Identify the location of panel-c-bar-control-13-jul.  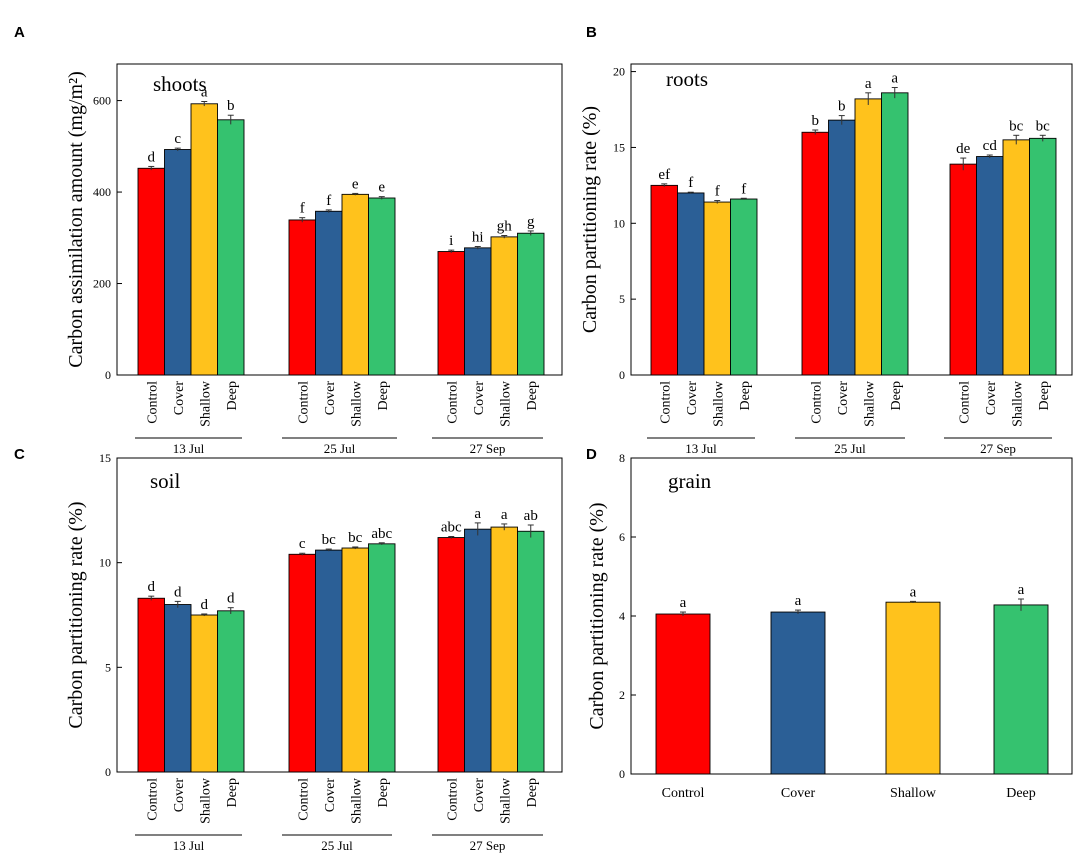
(151, 685).